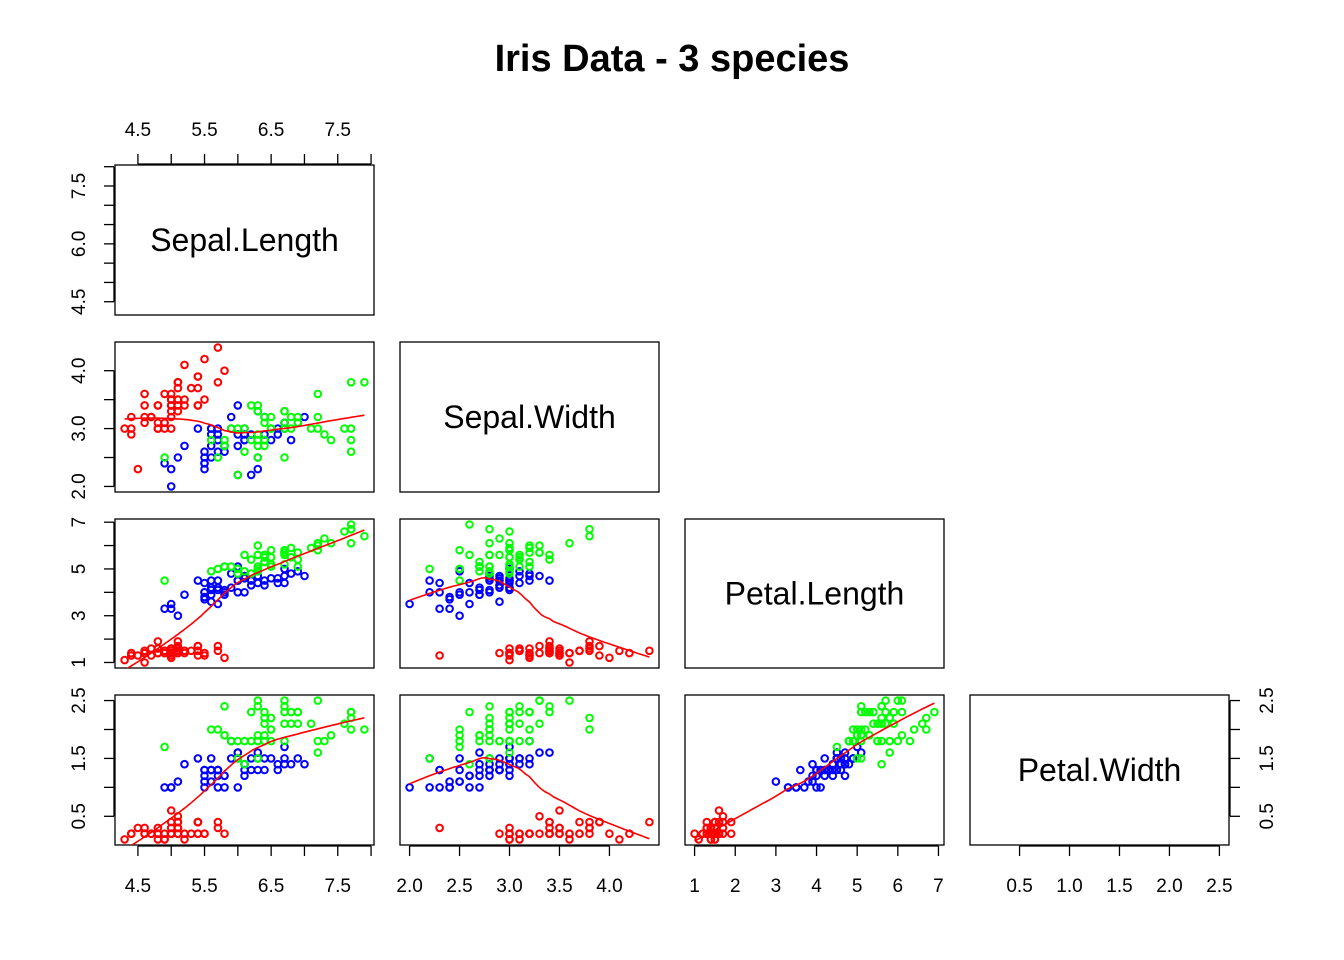 The width and height of the screenshot is (1344, 960). What do you see at coordinates (138, 886) in the screenshot?
I see `bottom-axis-tick-label: 4.5` at bounding box center [138, 886].